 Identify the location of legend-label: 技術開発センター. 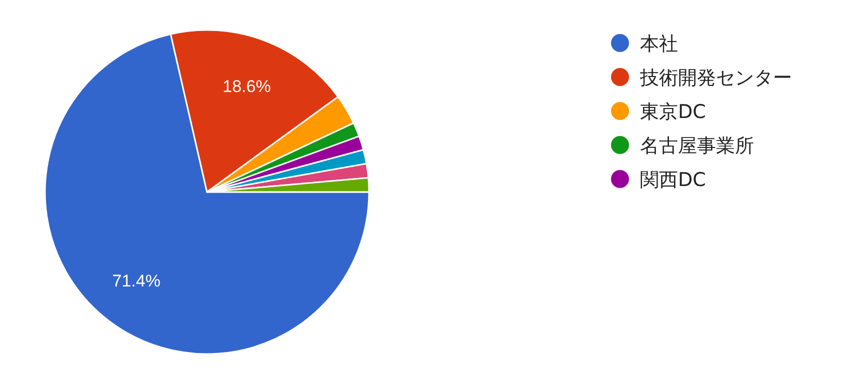
(715, 78).